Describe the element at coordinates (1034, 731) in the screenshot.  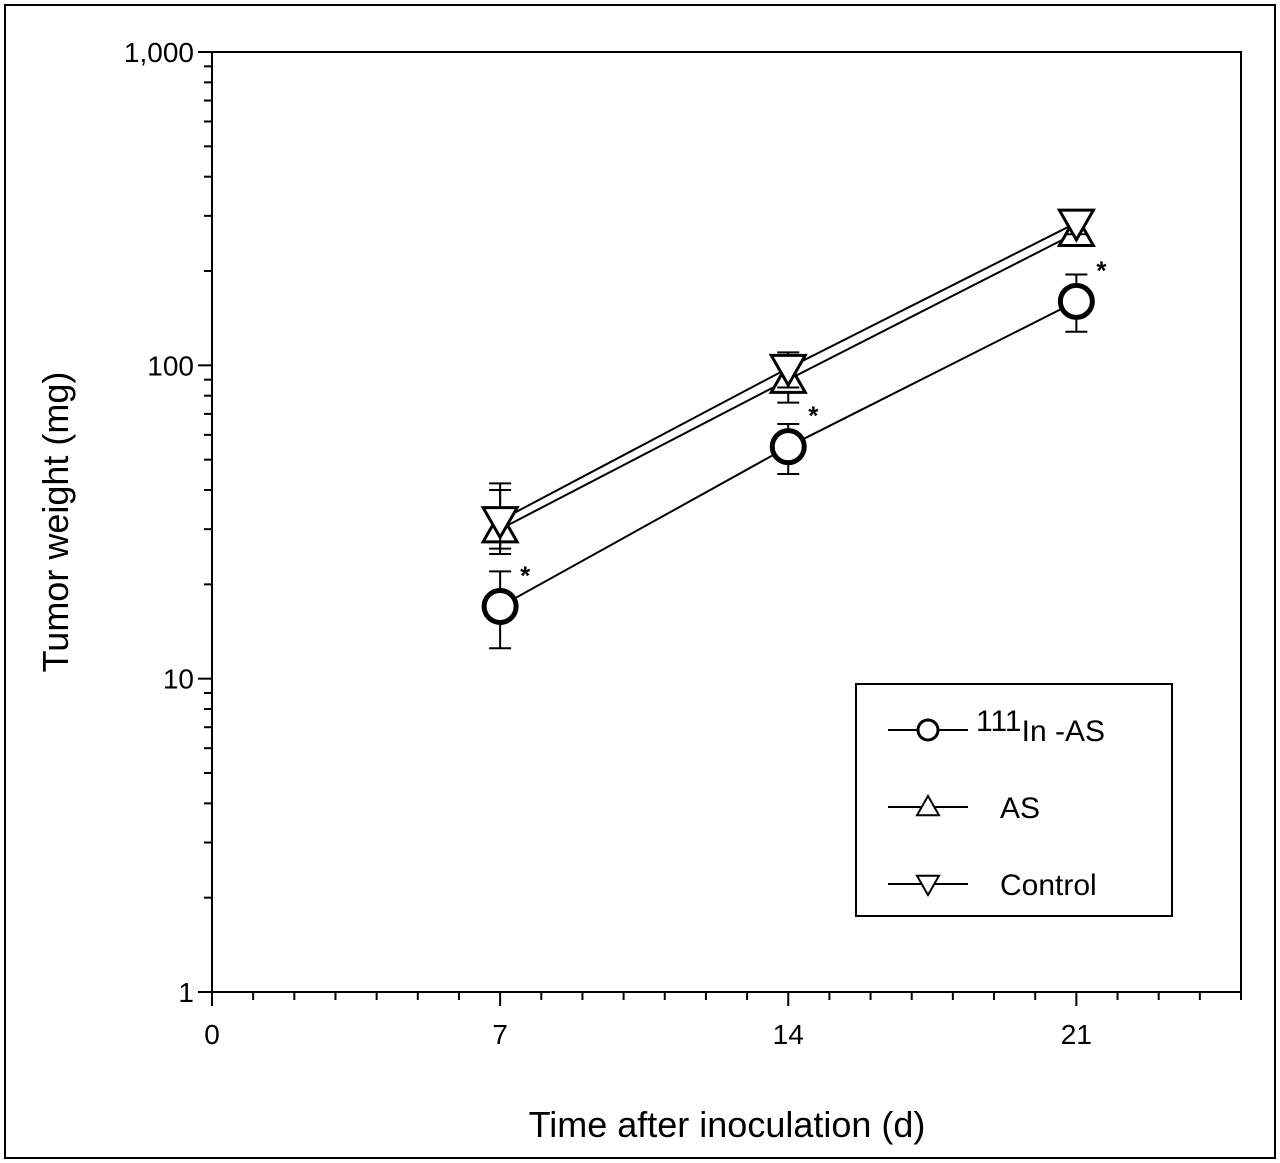
I see `legend-label-main: In` at that location.